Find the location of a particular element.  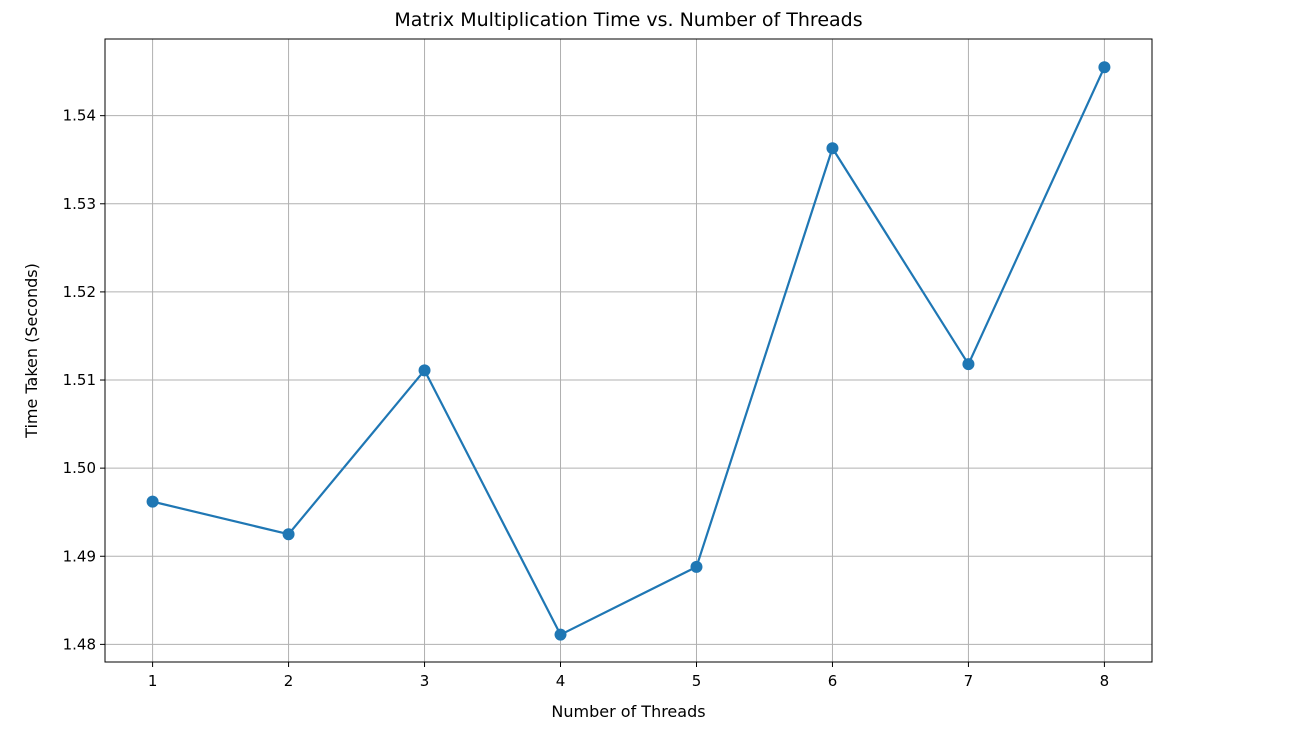

x-tick-label: 4 is located at coordinates (561, 681).